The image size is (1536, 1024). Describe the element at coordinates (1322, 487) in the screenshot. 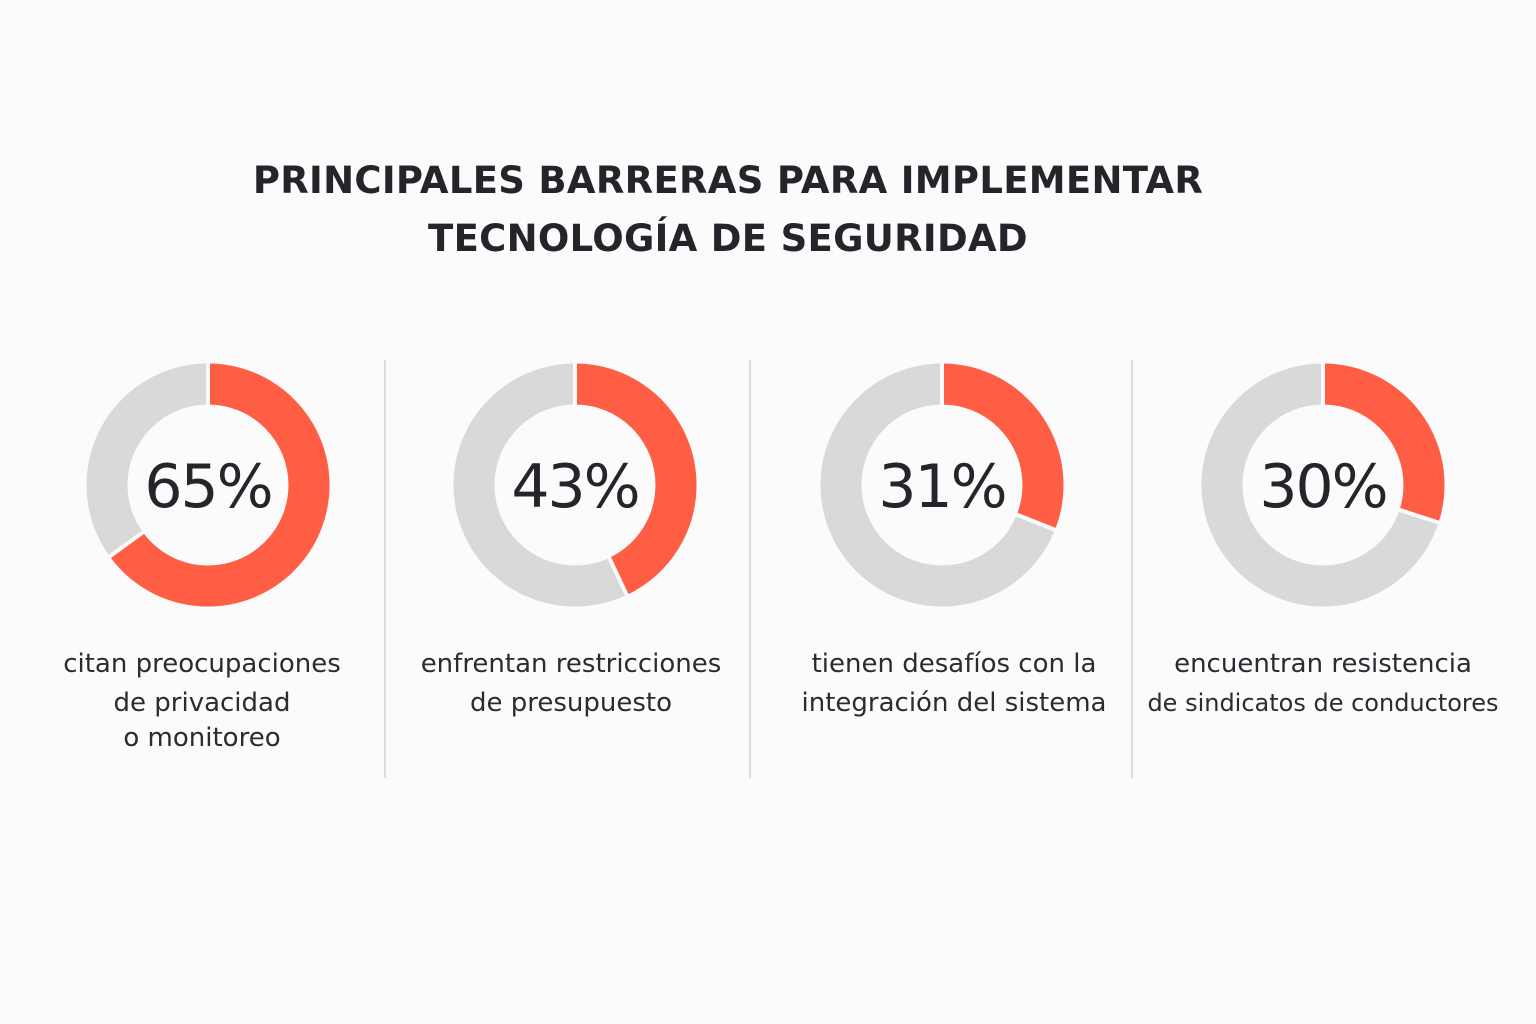

I see `donut-value-label-4: 30%` at that location.